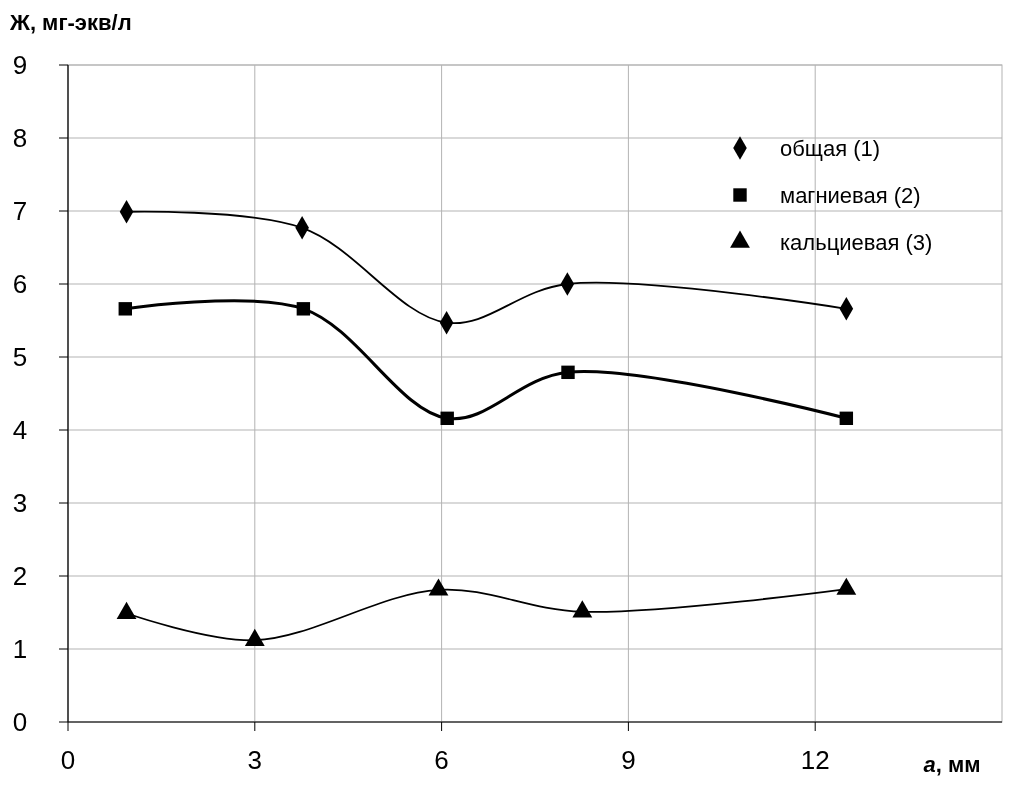  What do you see at coordinates (20, 284) in the screenshot?
I see `y-tick-label: 6` at bounding box center [20, 284].